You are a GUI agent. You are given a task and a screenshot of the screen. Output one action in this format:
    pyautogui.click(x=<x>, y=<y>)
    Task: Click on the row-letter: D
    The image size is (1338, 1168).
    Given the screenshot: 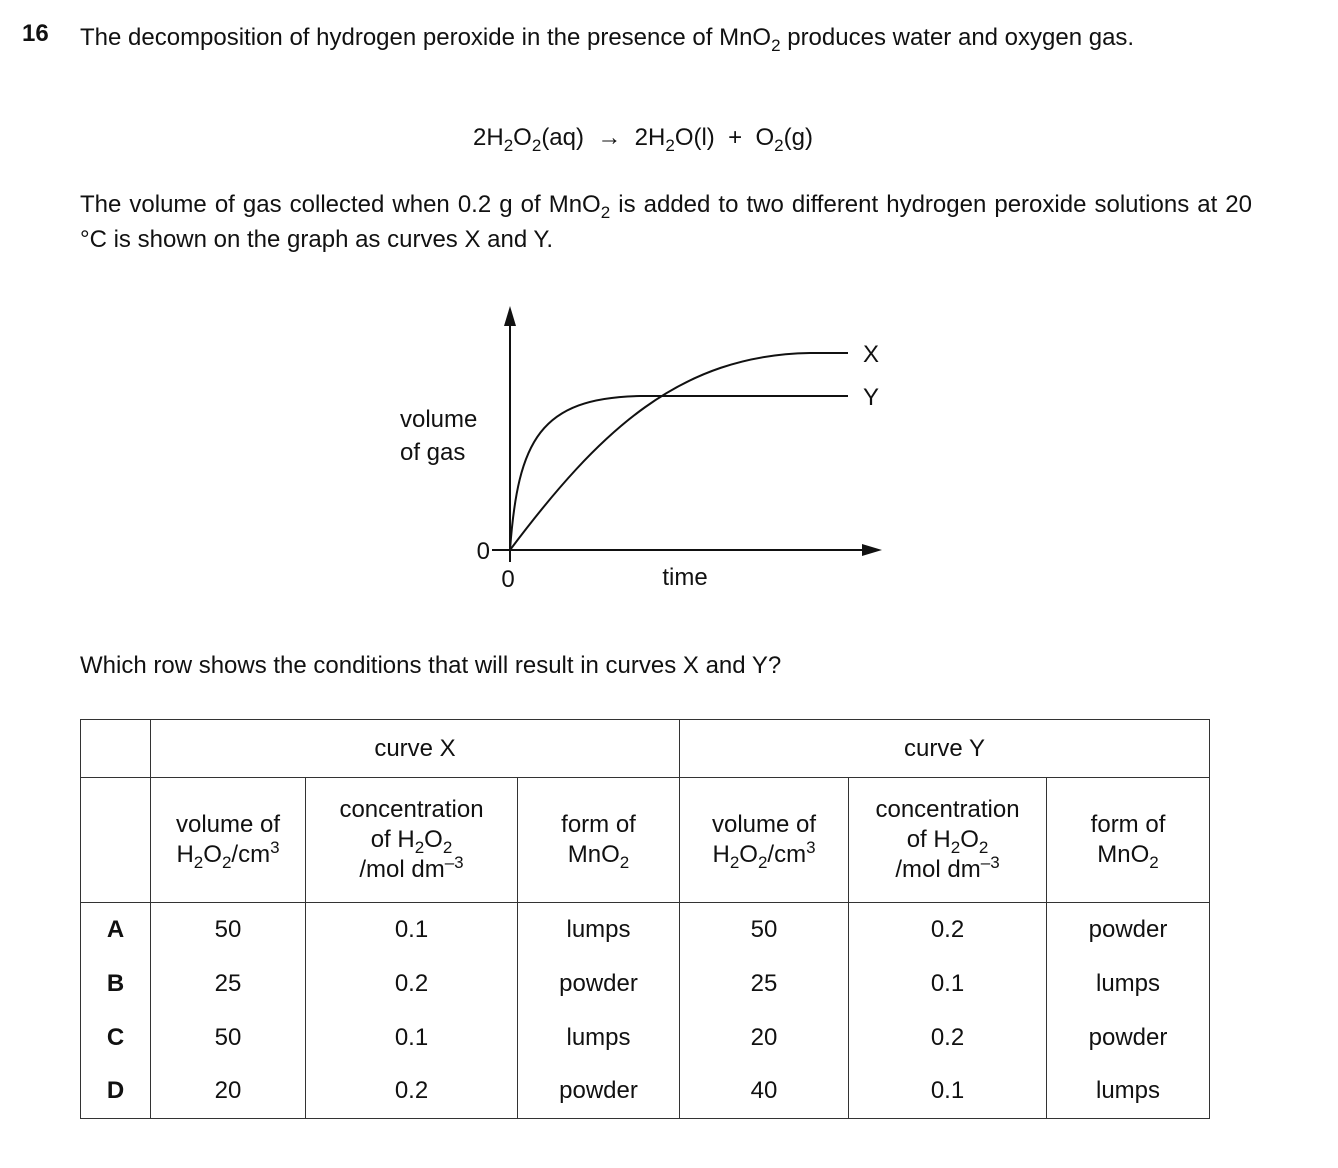 What is the action you would take?
    pyautogui.click(x=115, y=1091)
    